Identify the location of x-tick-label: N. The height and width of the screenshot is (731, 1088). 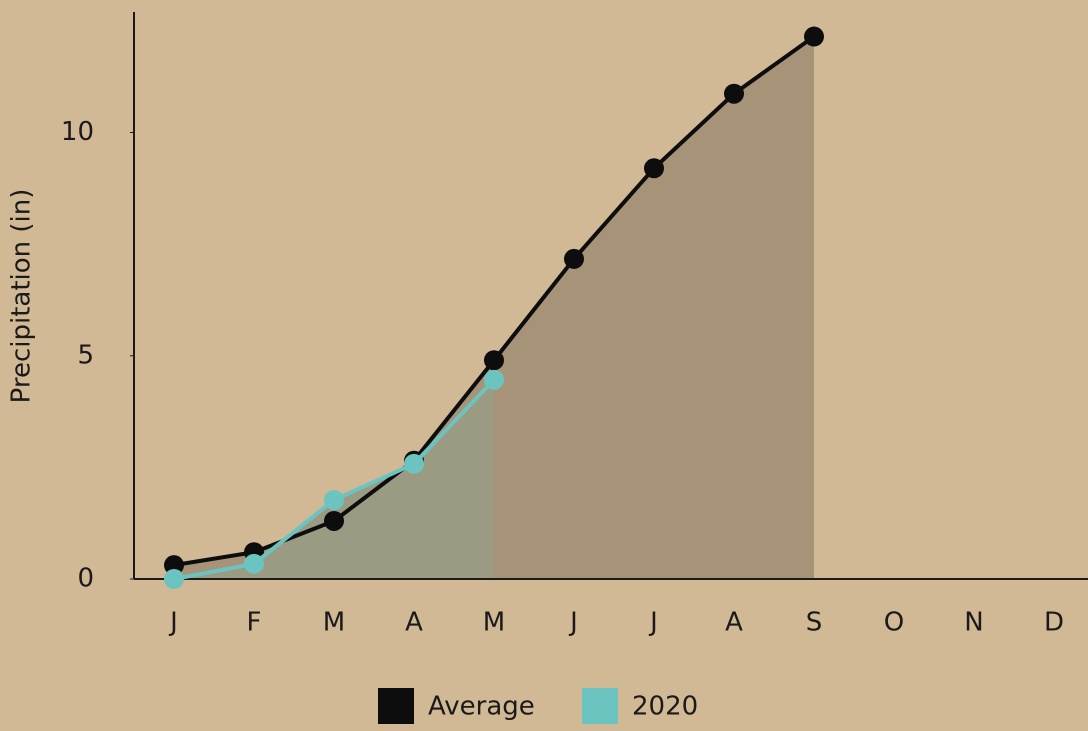
(973, 623).